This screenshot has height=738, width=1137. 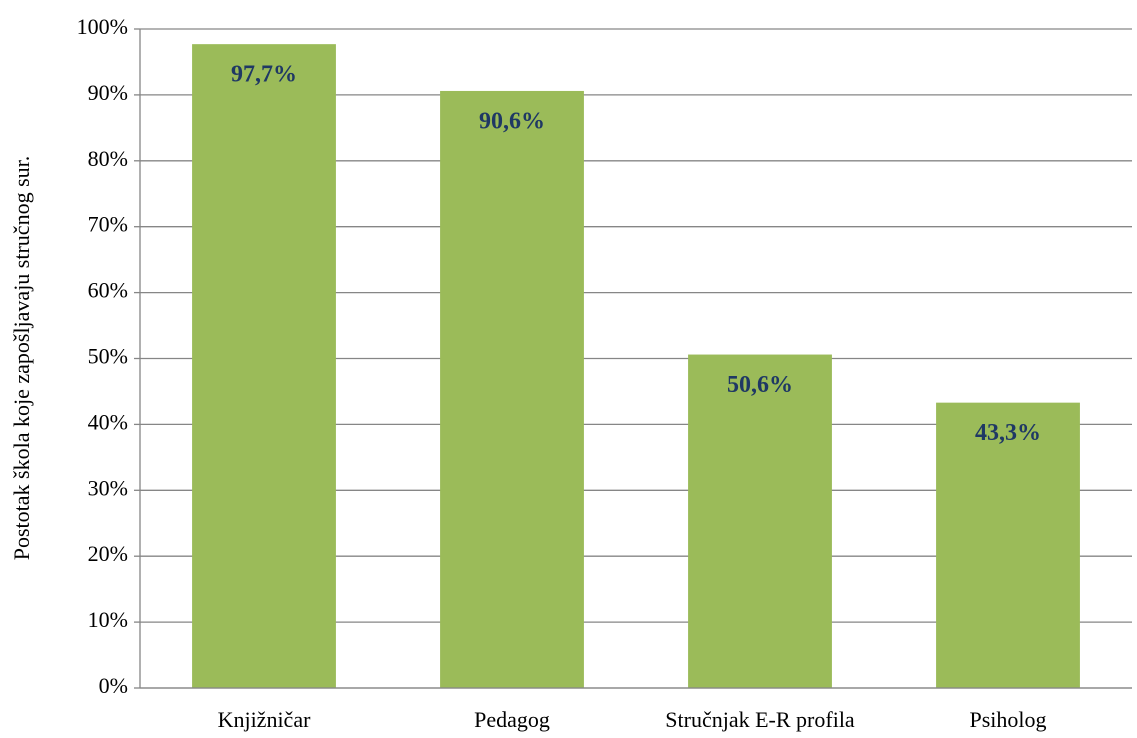 I want to click on y-tick-label: 100%, so click(x=102, y=26).